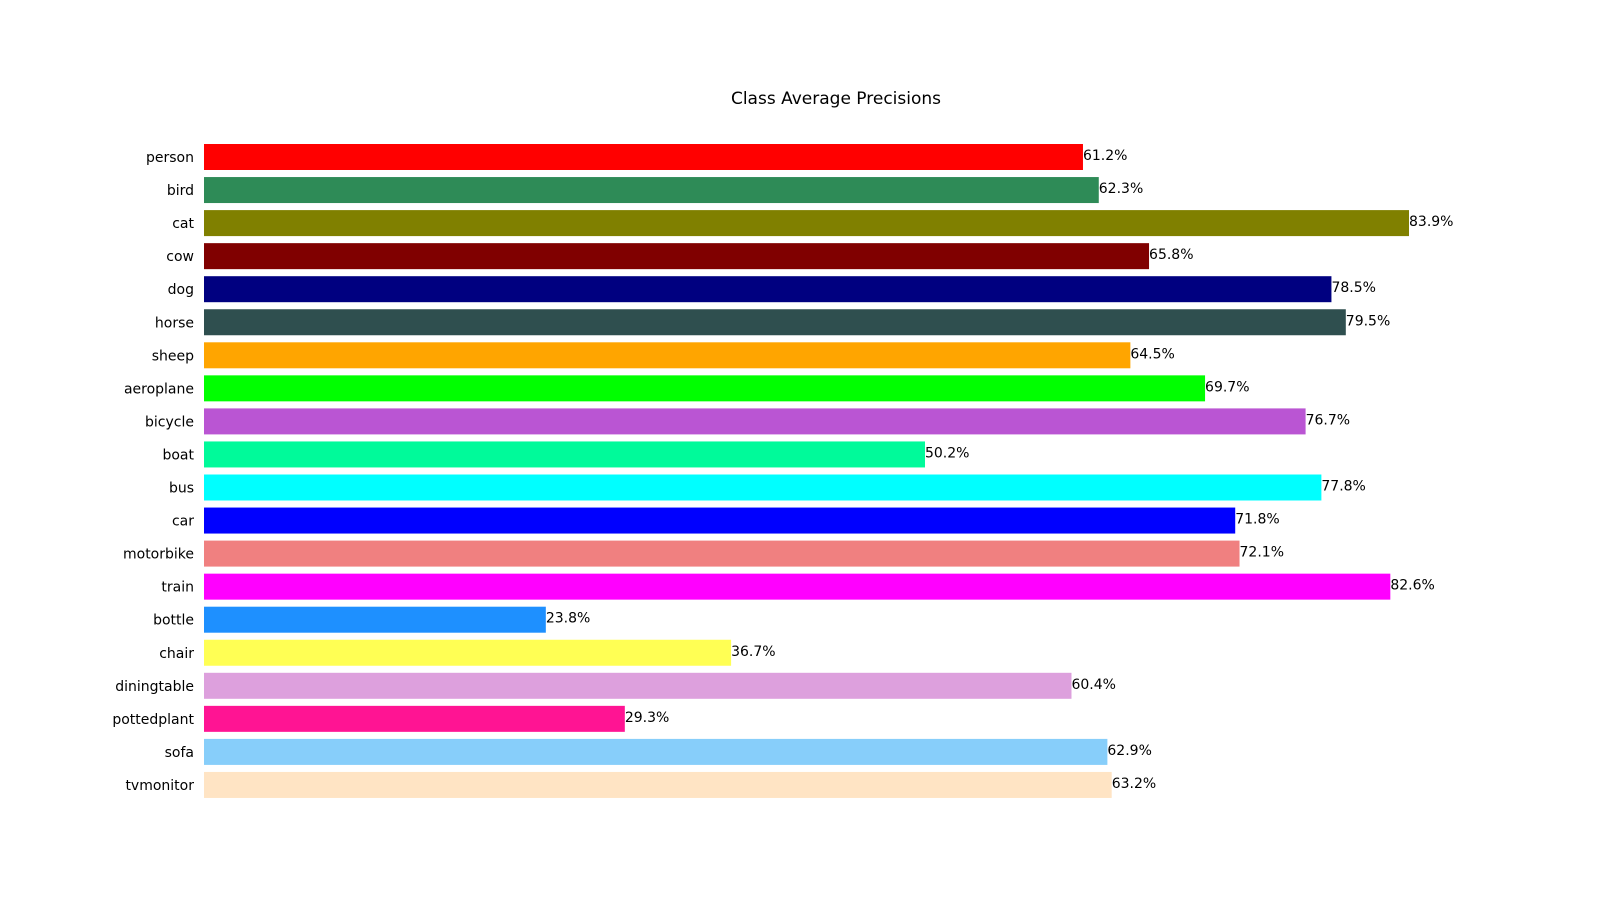 The image size is (1620, 924). Describe the element at coordinates (414, 718) in the screenshot. I see `bar-pottedplant` at that location.